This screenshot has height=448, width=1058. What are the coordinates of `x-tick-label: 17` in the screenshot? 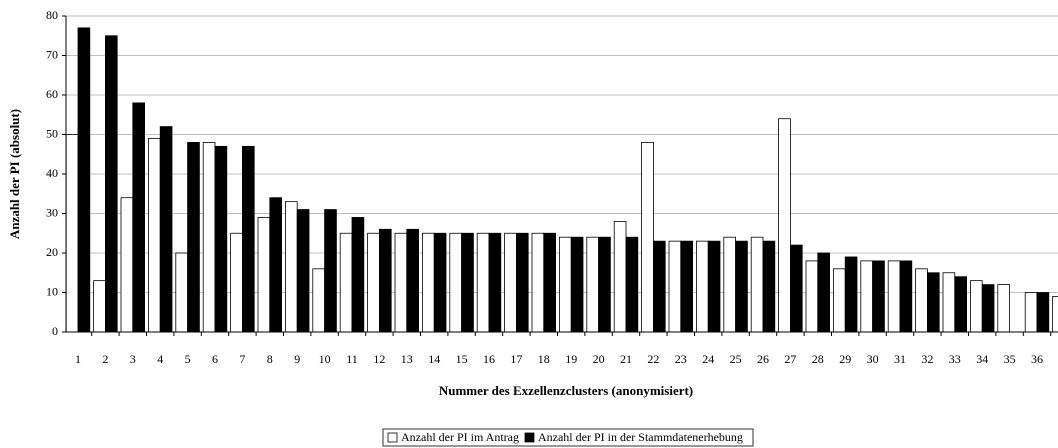 It's located at (516, 359).